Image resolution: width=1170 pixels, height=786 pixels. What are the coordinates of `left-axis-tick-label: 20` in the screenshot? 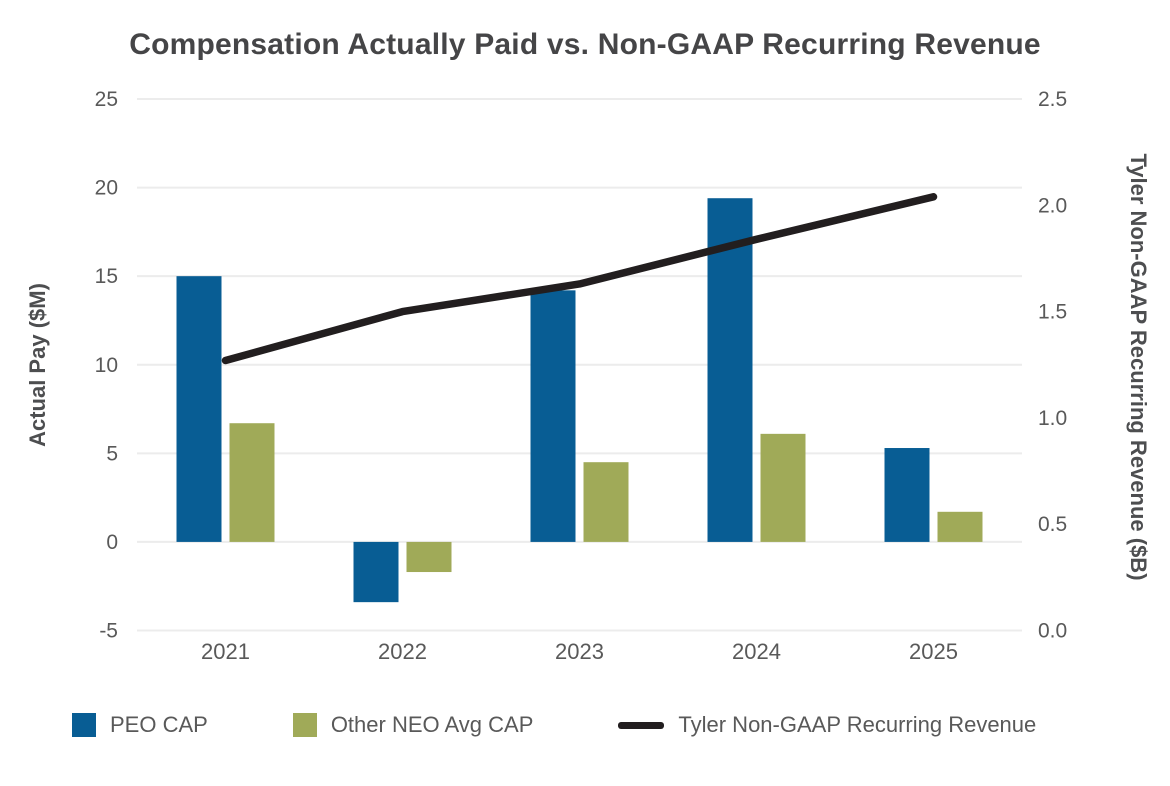 It's located at (106, 188).